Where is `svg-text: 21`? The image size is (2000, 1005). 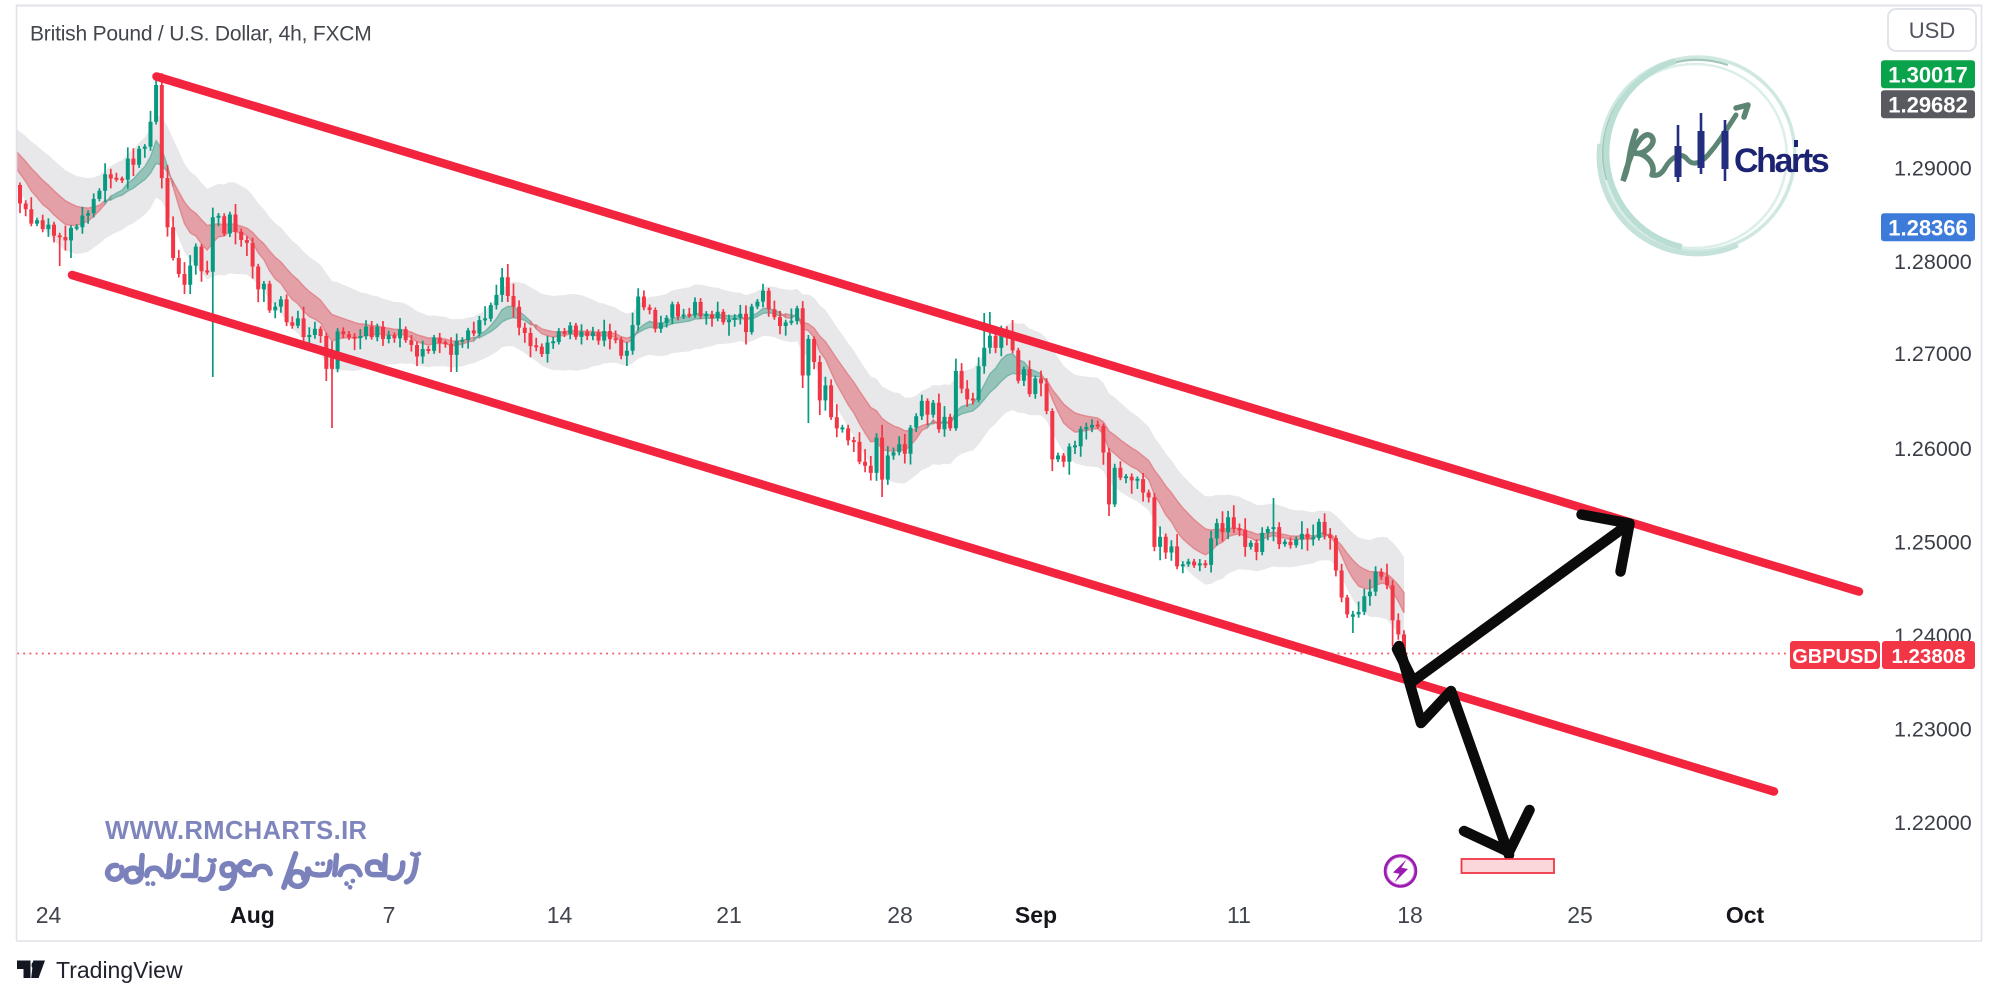 svg-text: 21 is located at coordinates (729, 915).